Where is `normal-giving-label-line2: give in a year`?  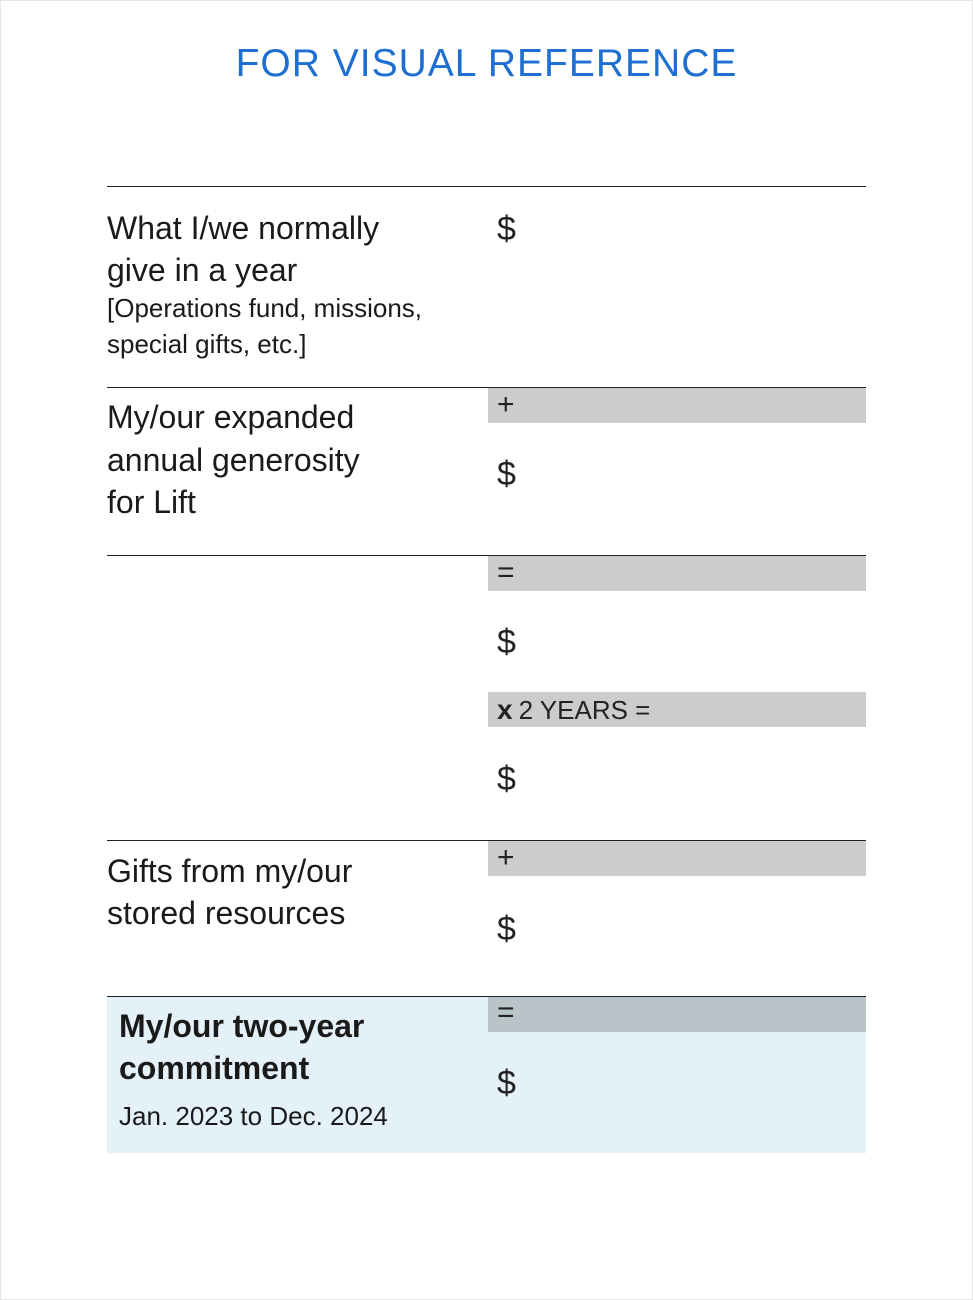 normal-giving-label-line2: give in a year is located at coordinates (202, 270).